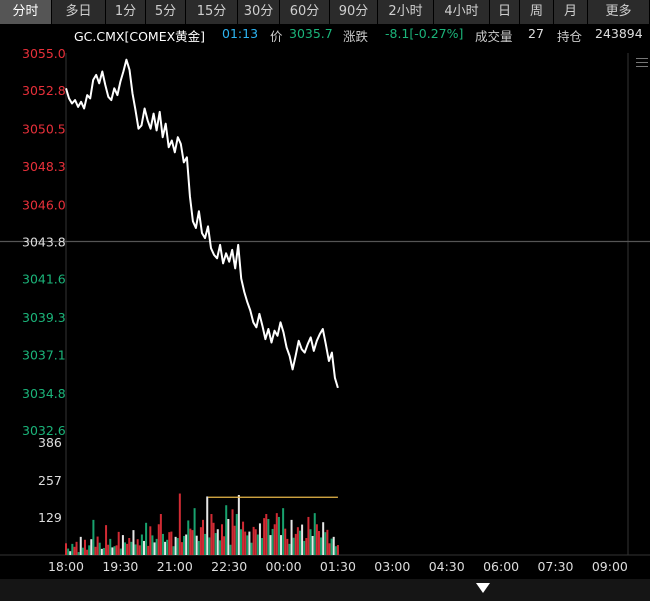  Describe the element at coordinates (537, 12) in the screenshot. I see `tab-11: 周` at that location.